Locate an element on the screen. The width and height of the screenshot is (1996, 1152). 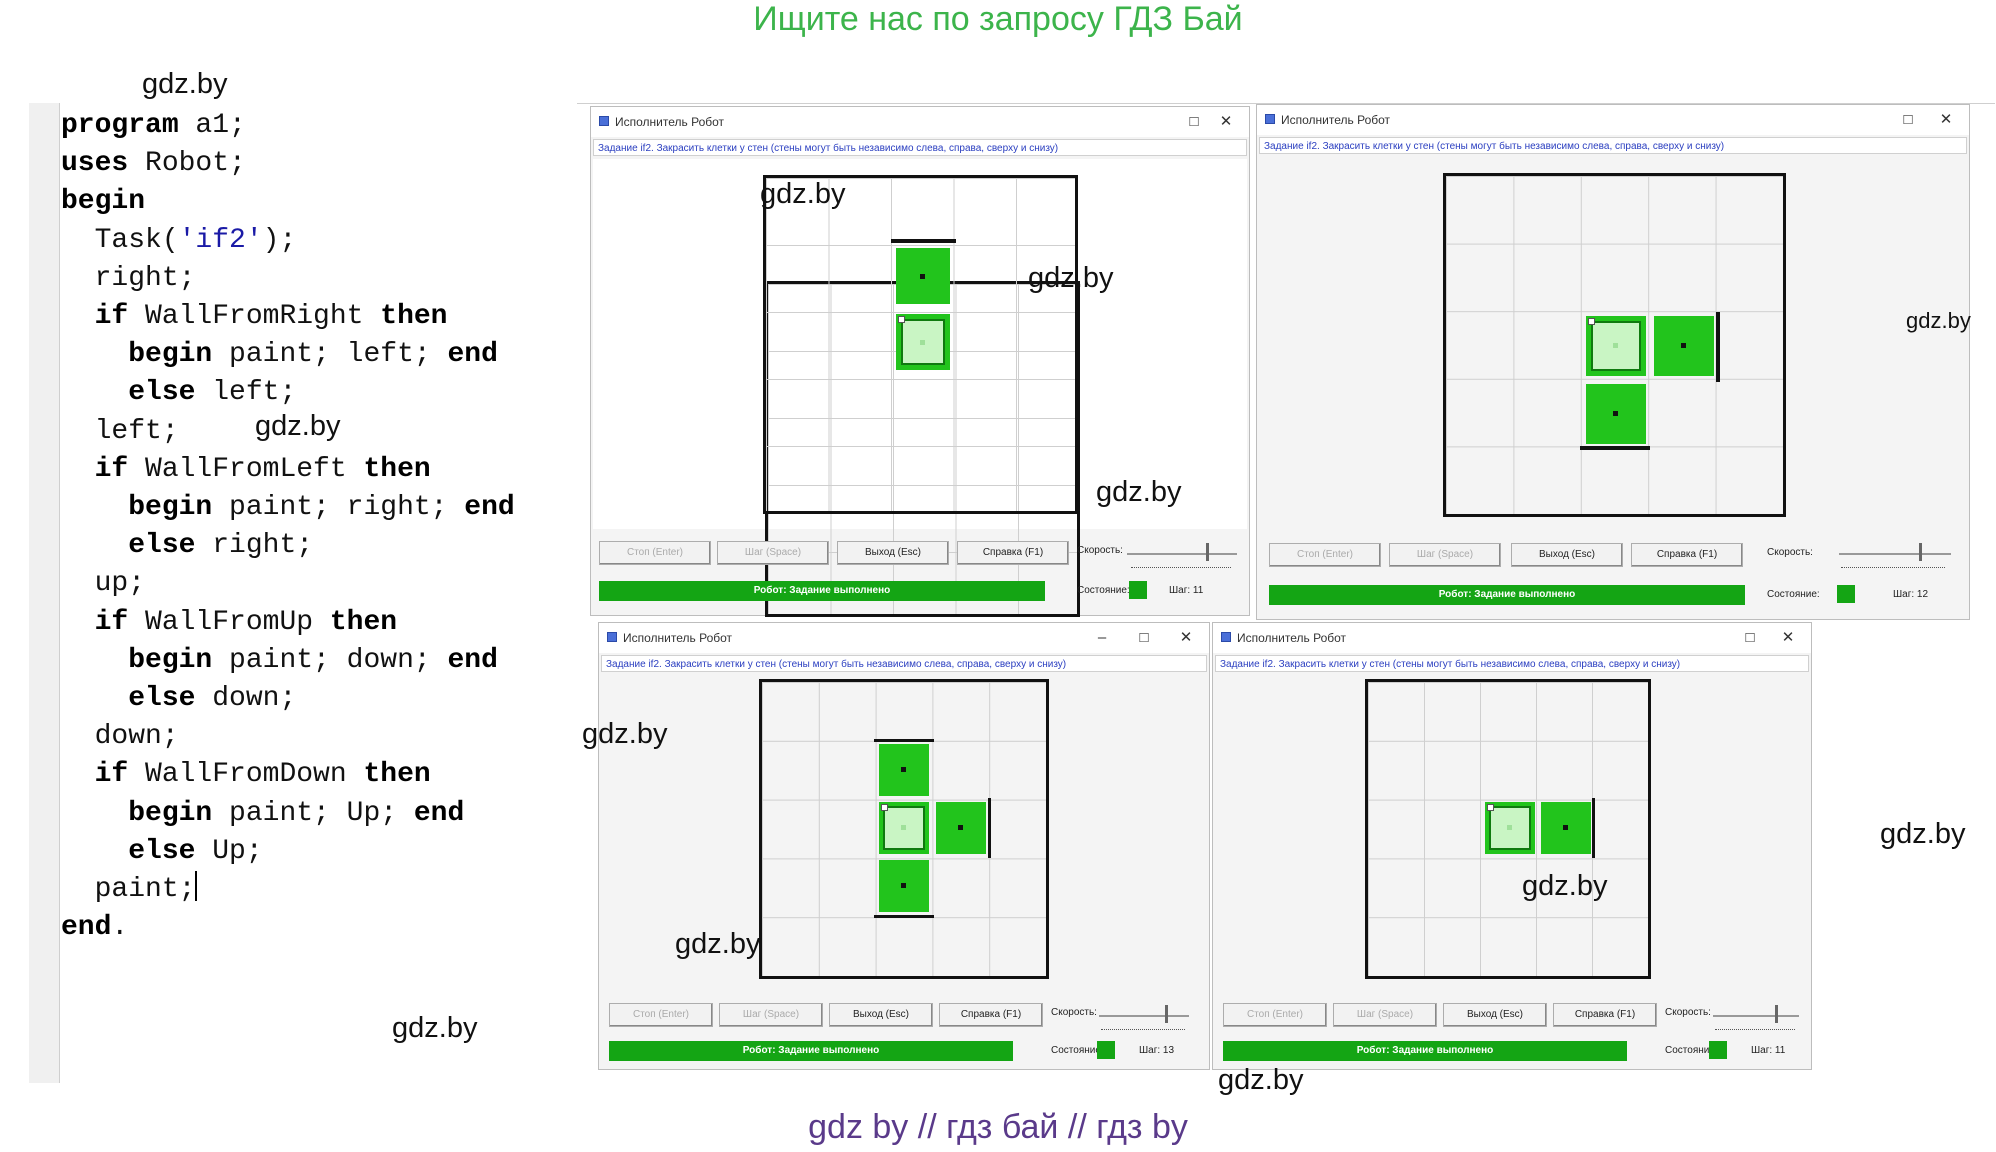
robot-cell is located at coordinates (1616, 346).